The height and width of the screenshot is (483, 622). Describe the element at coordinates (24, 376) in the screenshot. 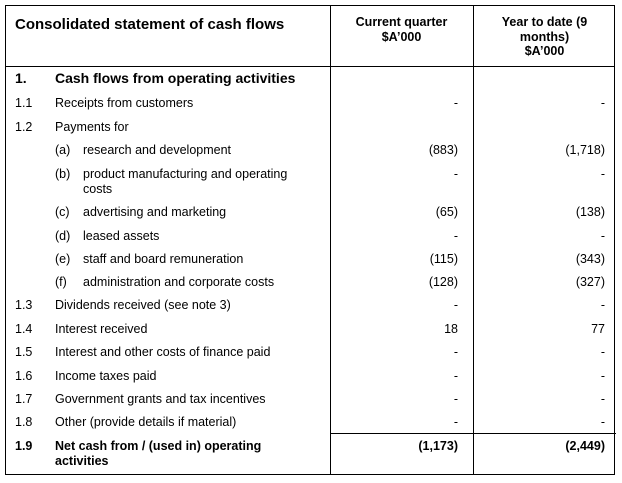

I see `row-number: 1.6` at that location.